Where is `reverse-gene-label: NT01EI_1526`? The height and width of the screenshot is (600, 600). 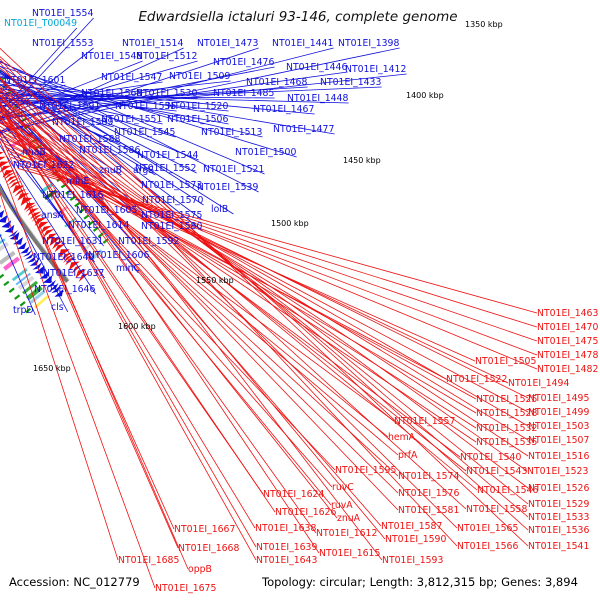 reverse-gene-label: NT01EI_1526 is located at coordinates (558, 488).